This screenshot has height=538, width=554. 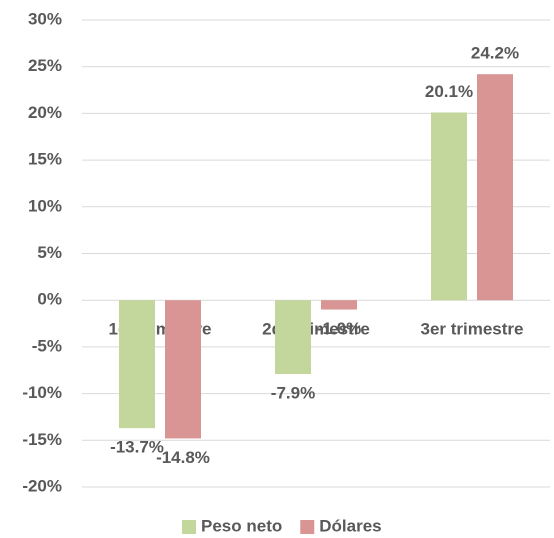 What do you see at coordinates (49, 299) in the screenshot?
I see `y-tick-label: 0%` at bounding box center [49, 299].